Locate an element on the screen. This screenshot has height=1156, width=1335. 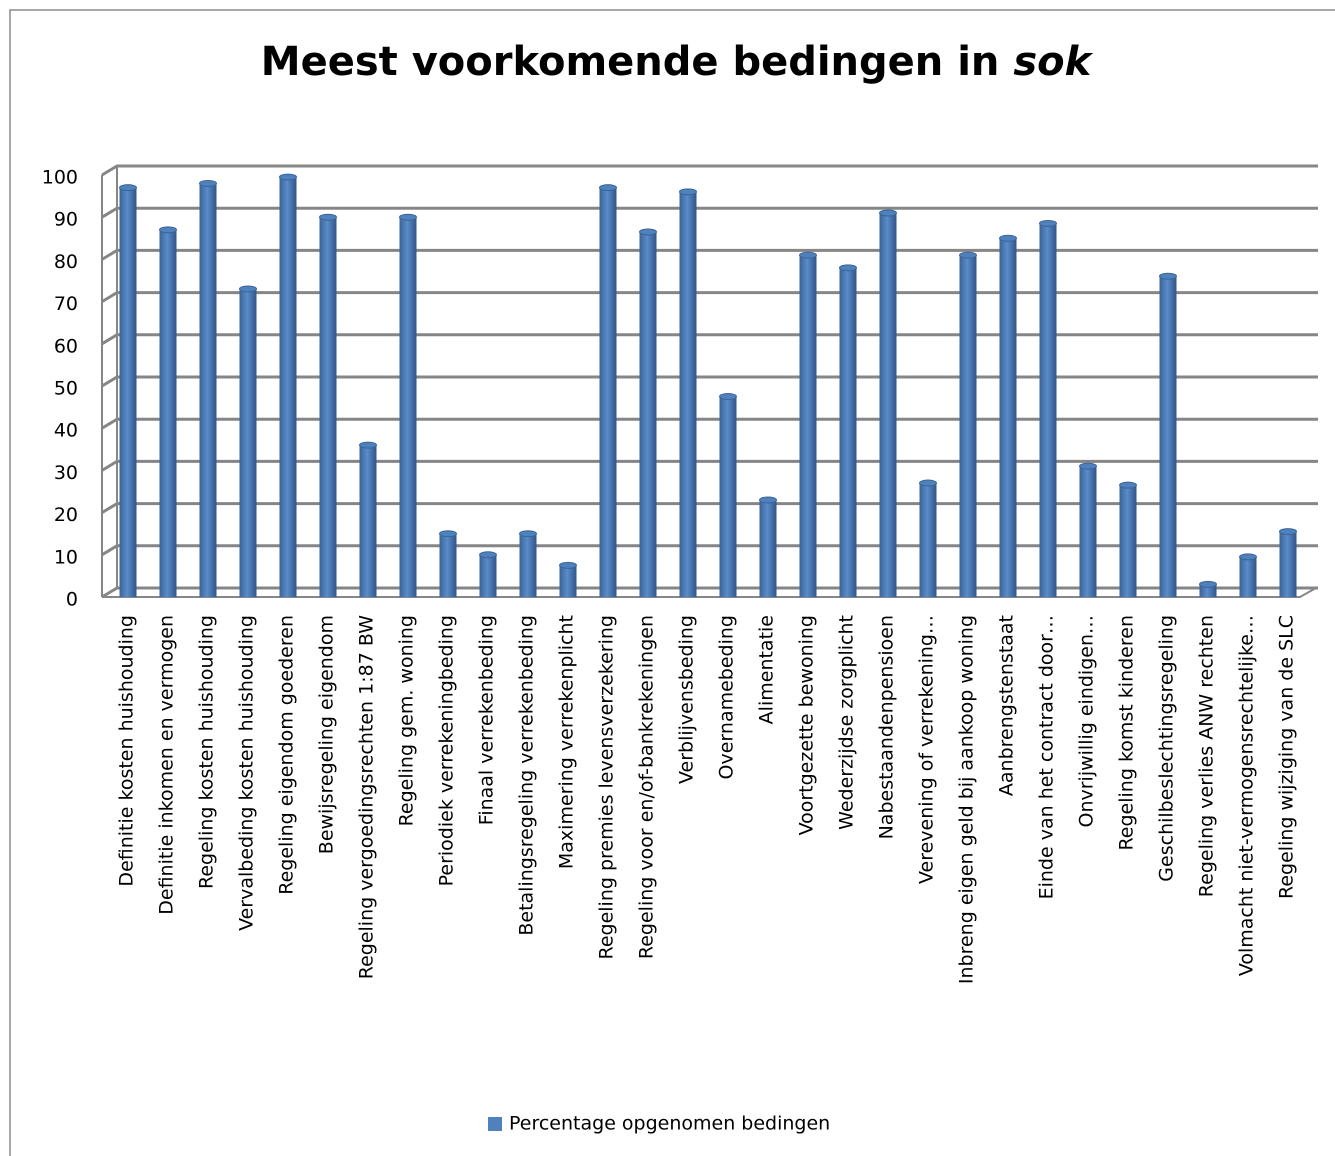
y-tick-label: 40 is located at coordinates (66, 431).